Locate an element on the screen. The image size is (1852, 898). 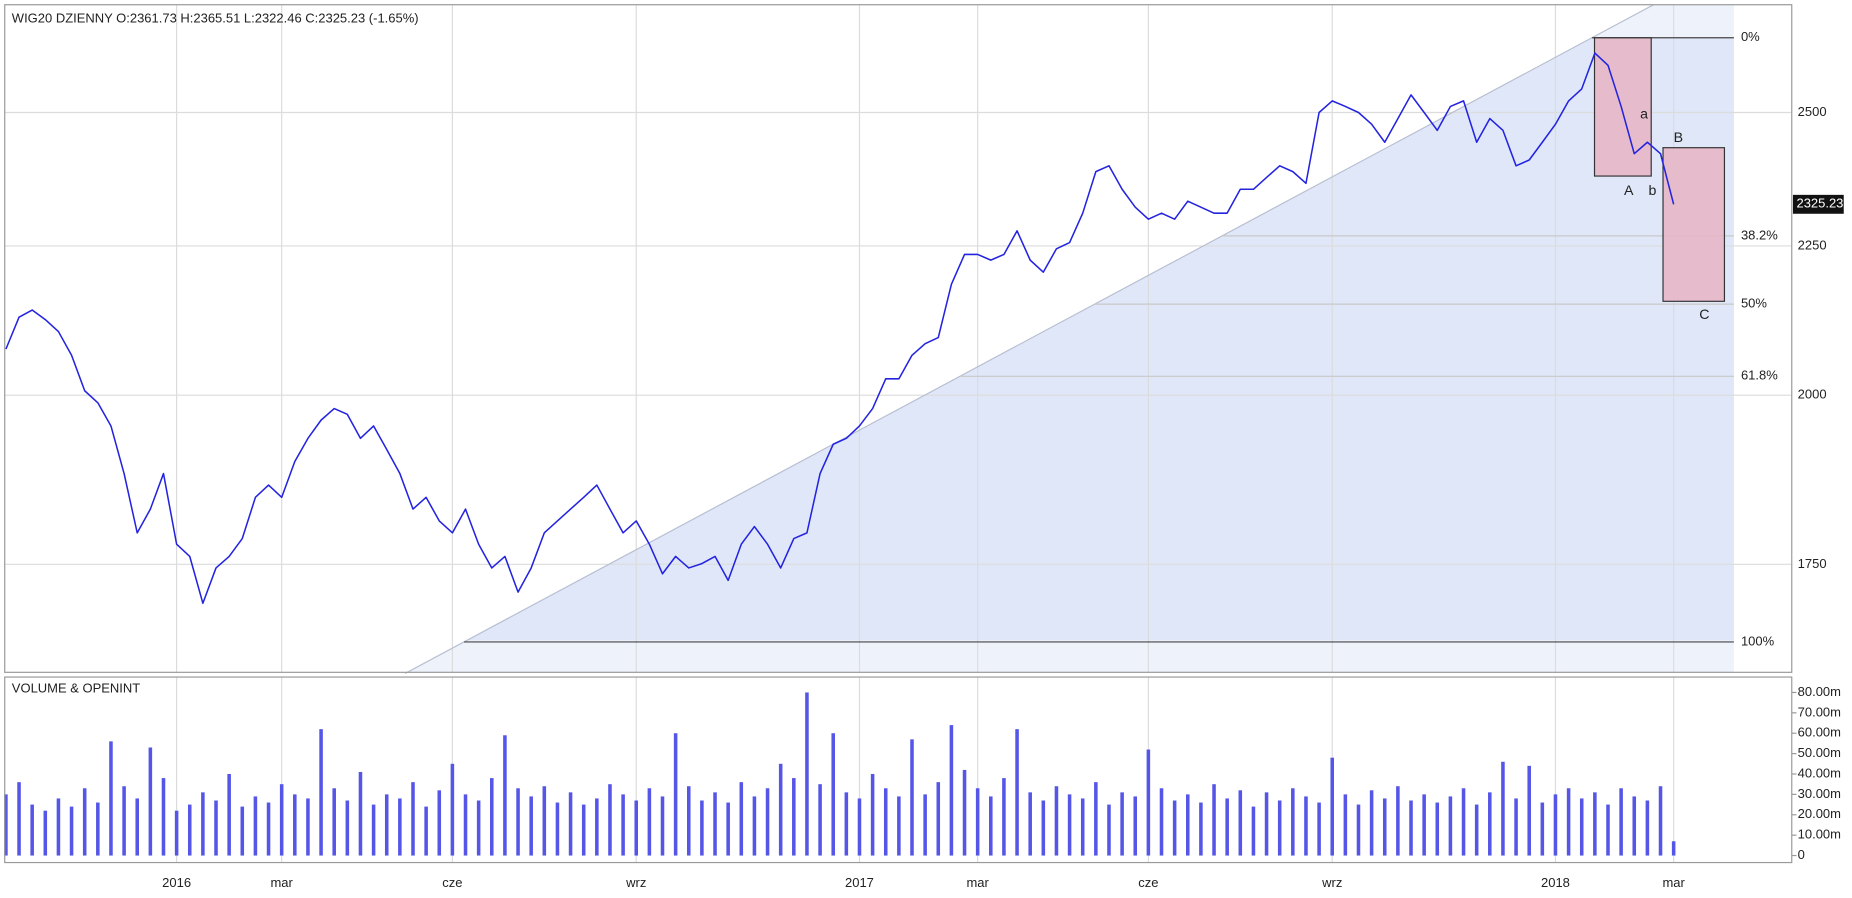
y-tick-label: 40.00m is located at coordinates (1819, 772).